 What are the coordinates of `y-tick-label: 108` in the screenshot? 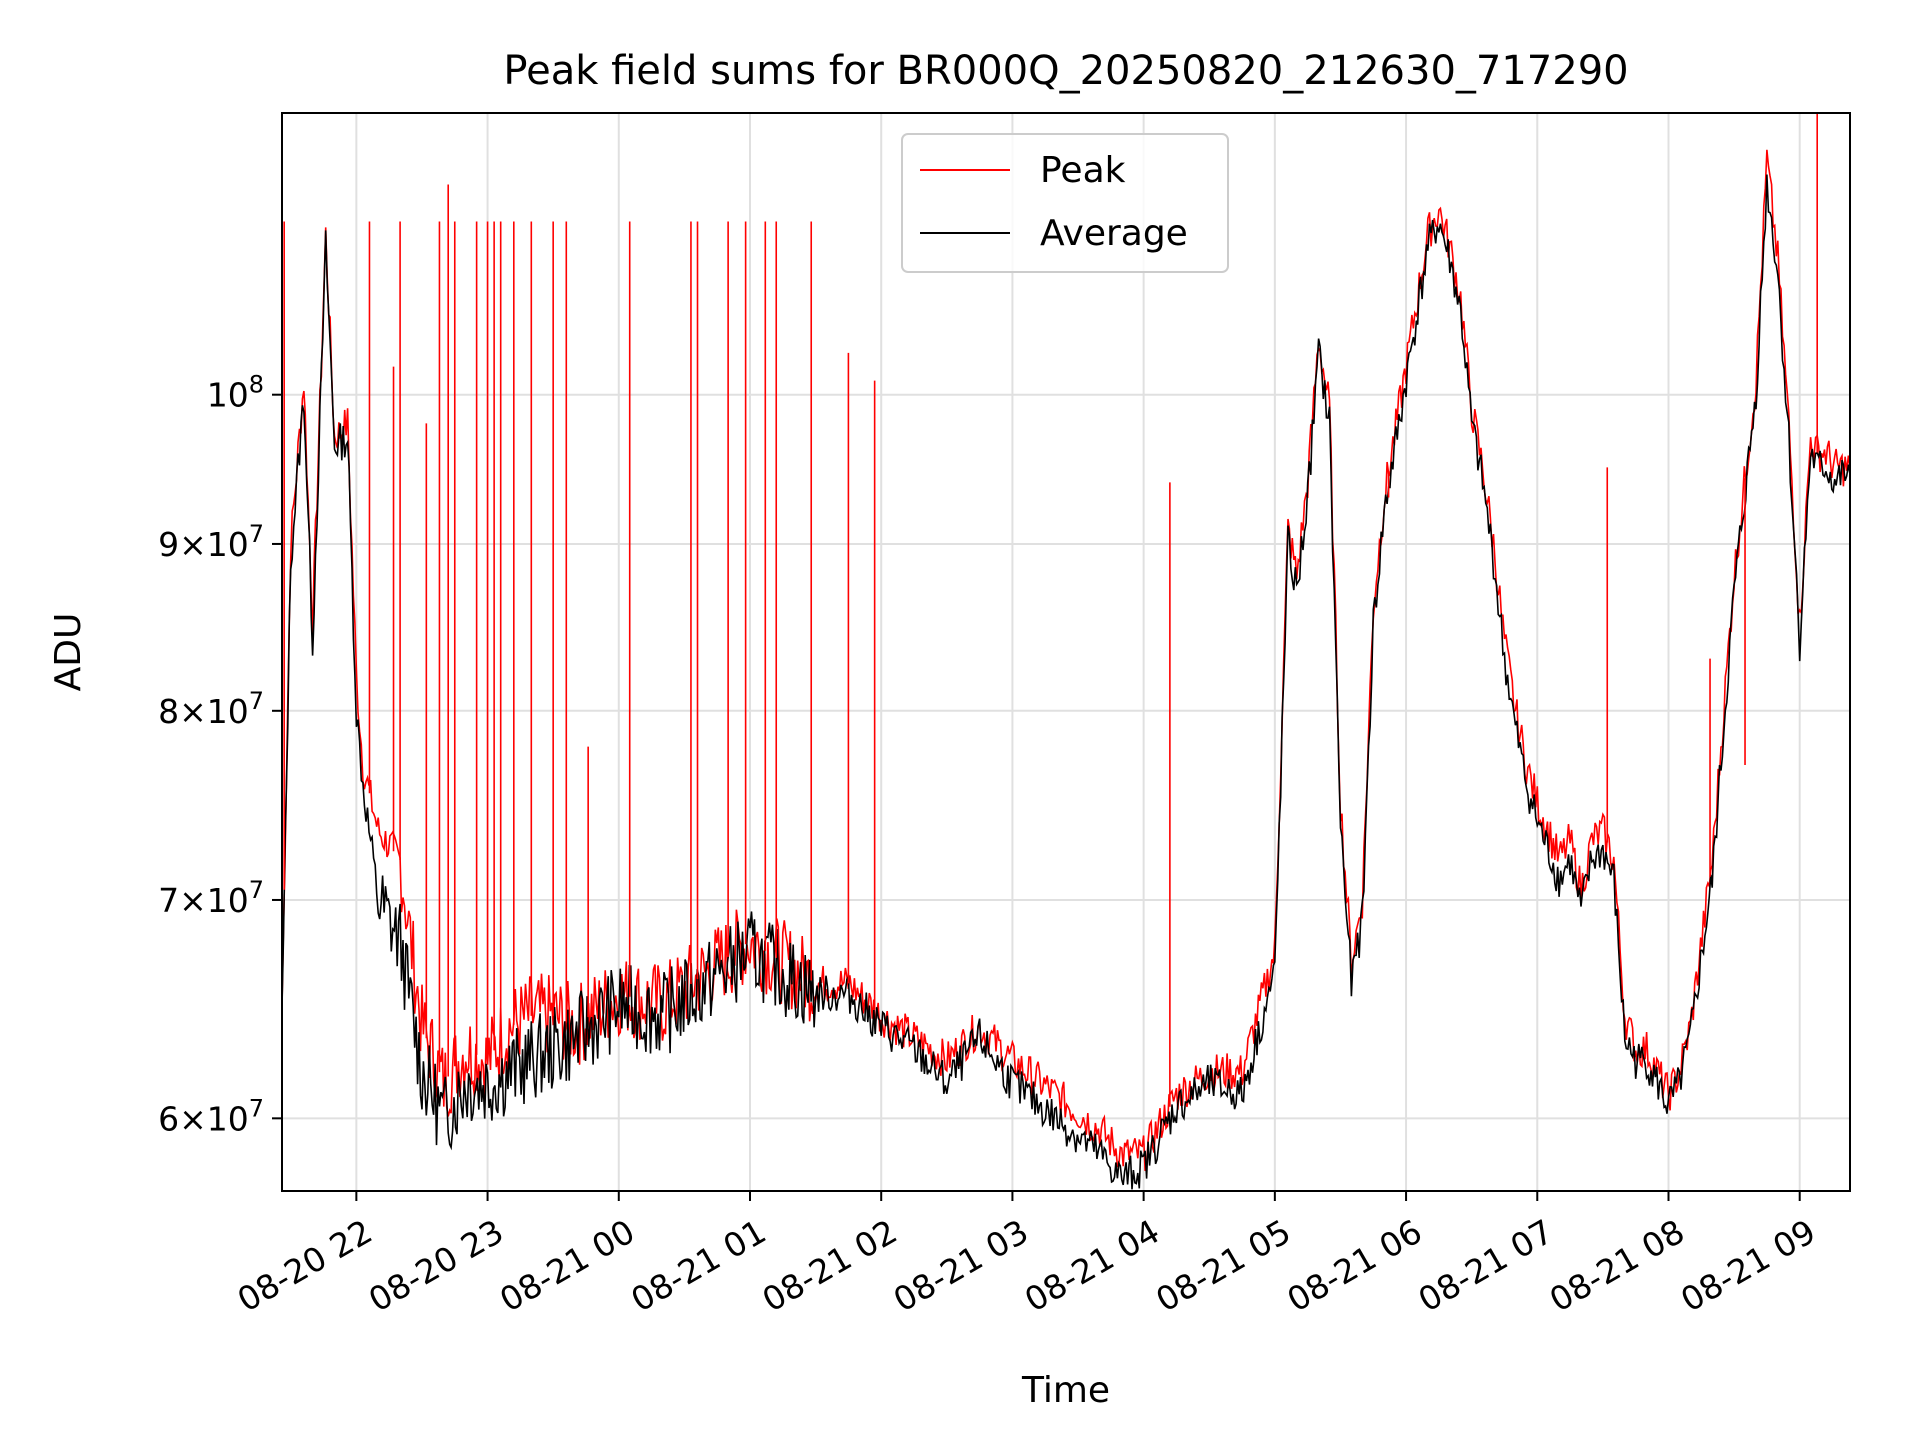 It's located at (235, 393).